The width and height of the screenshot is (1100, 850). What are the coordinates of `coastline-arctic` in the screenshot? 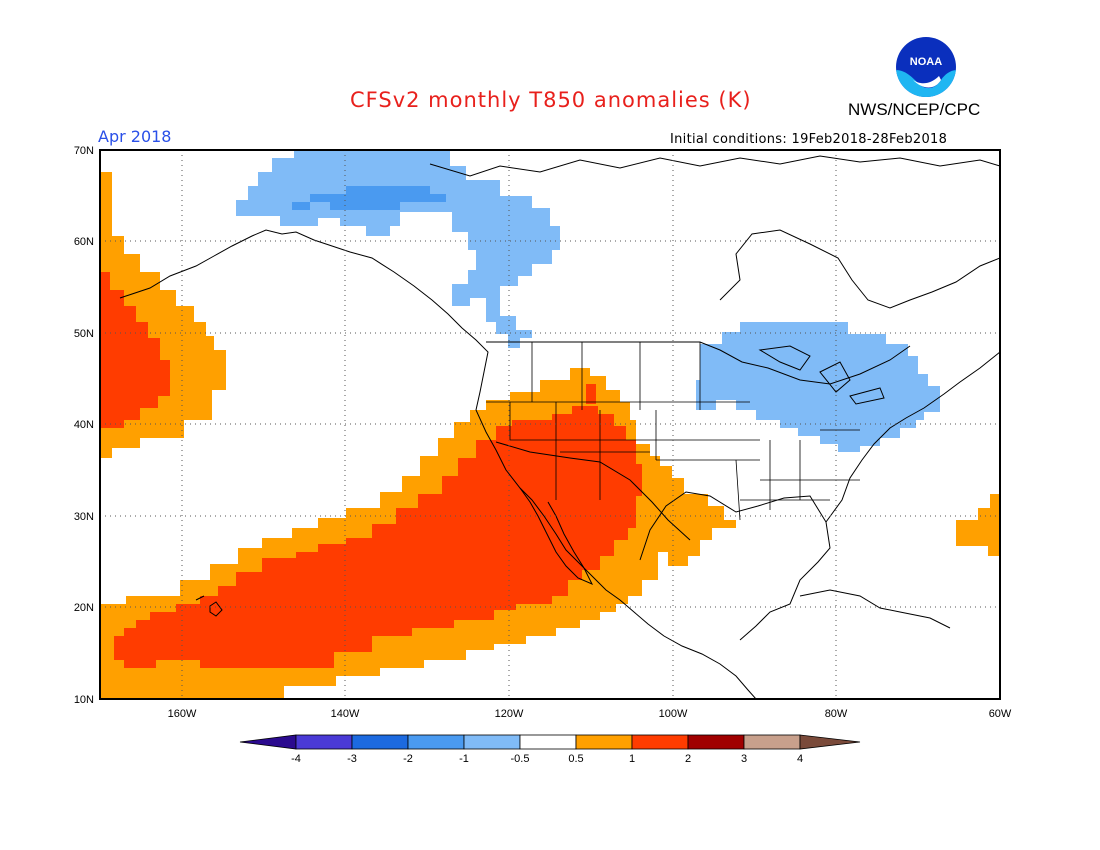 It's located at (714, 166).